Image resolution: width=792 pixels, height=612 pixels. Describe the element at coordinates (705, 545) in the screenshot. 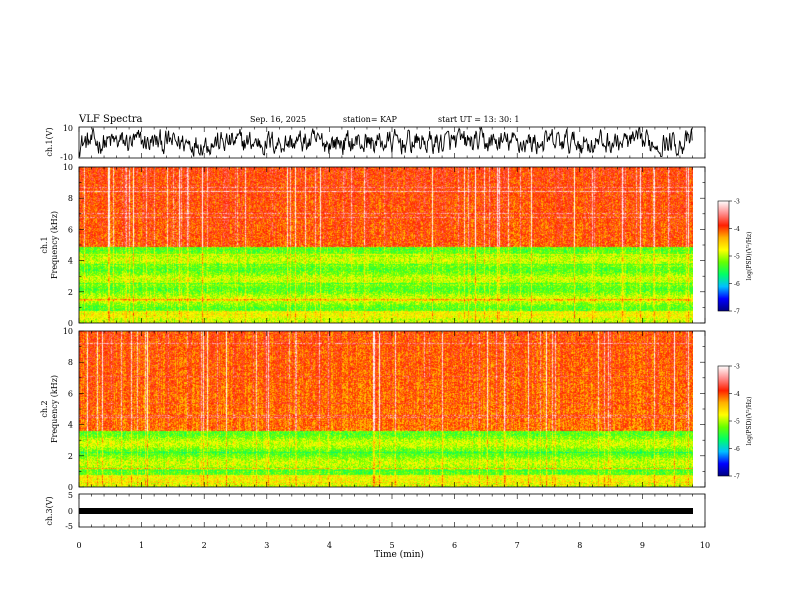

I see `x-tick-label: 10` at that location.